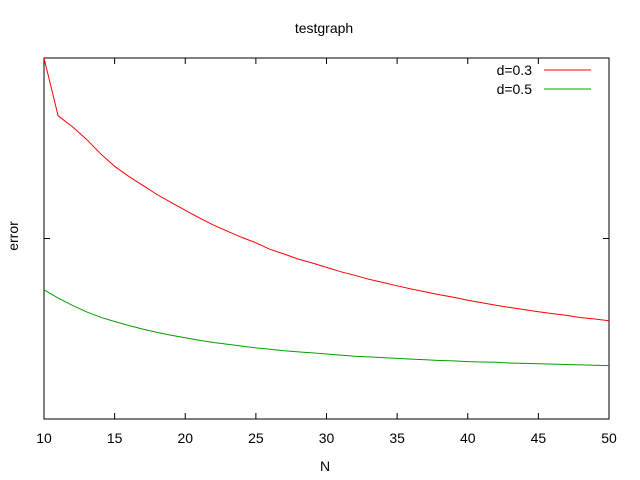 The height and width of the screenshot is (480, 640). I want to click on x-tick-label: 30, so click(327, 438).